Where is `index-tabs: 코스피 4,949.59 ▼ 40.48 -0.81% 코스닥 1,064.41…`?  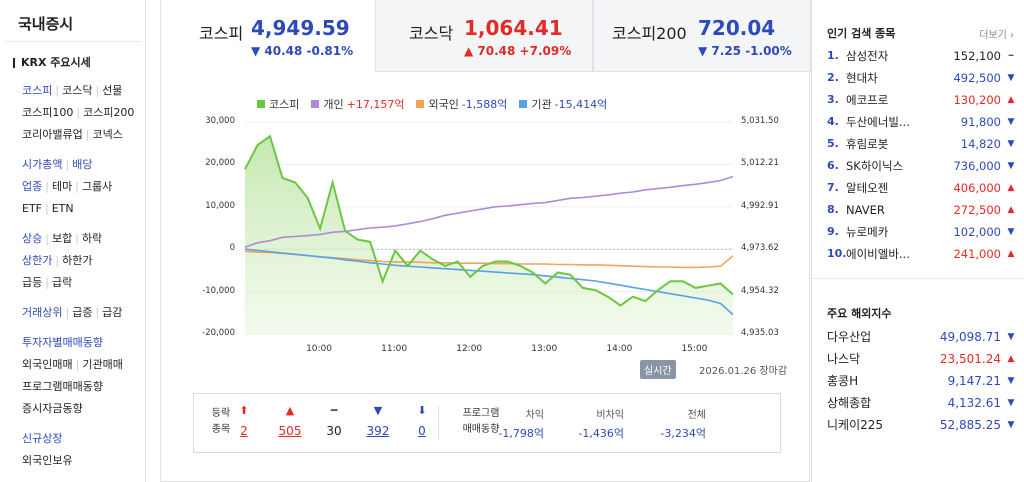
index-tabs: 코스피 4,949.59 ▼ 40.48 -0.81% 코스닥 1,064.41… is located at coordinates (486, 36).